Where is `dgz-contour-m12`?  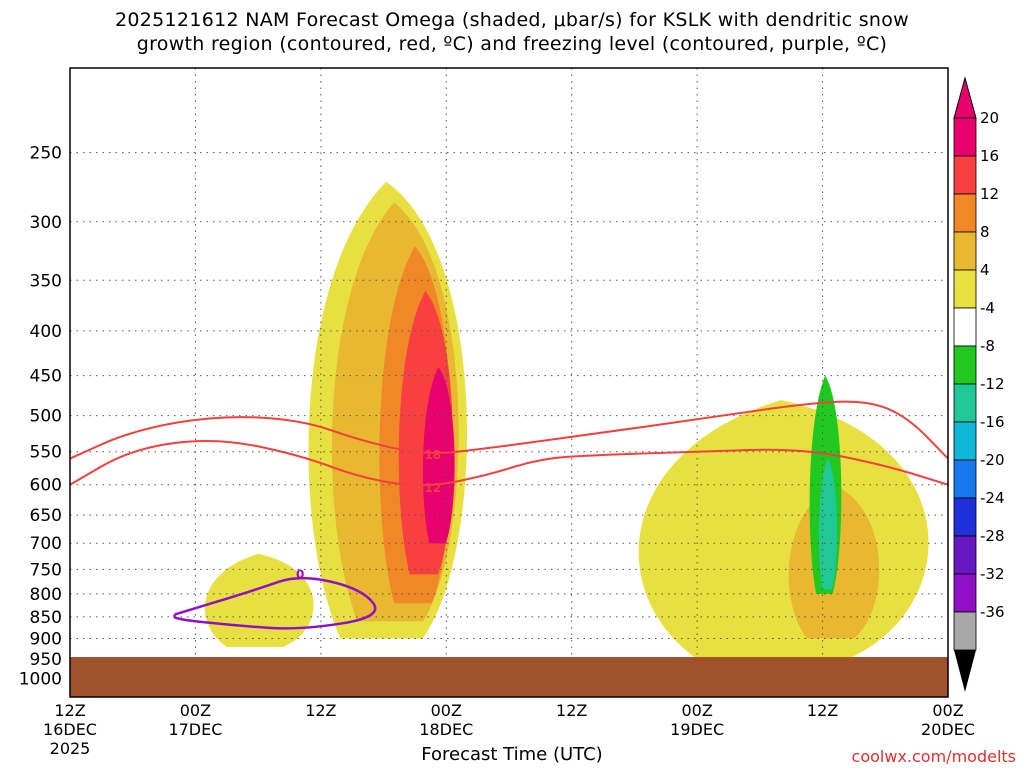
dgz-contour-m12 is located at coordinates (509, 463).